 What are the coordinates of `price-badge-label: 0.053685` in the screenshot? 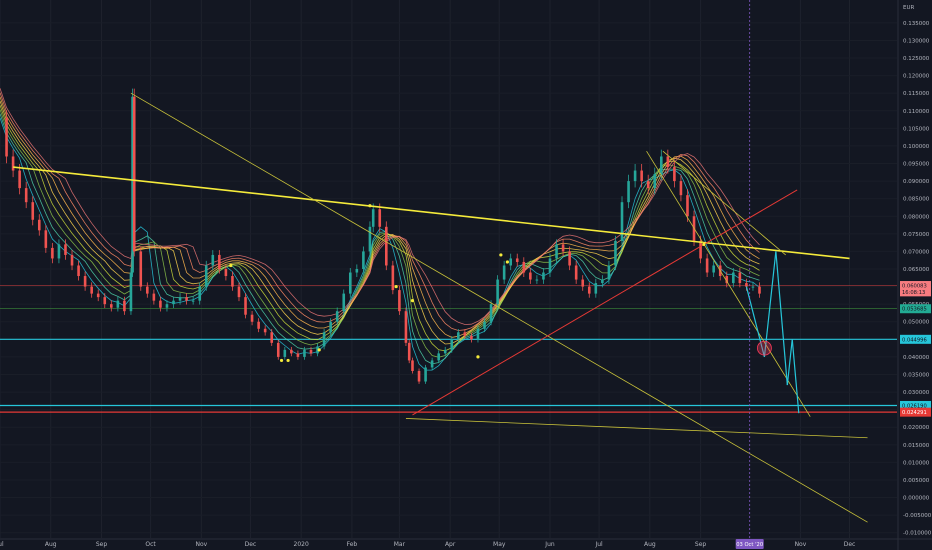 It's located at (914, 310).